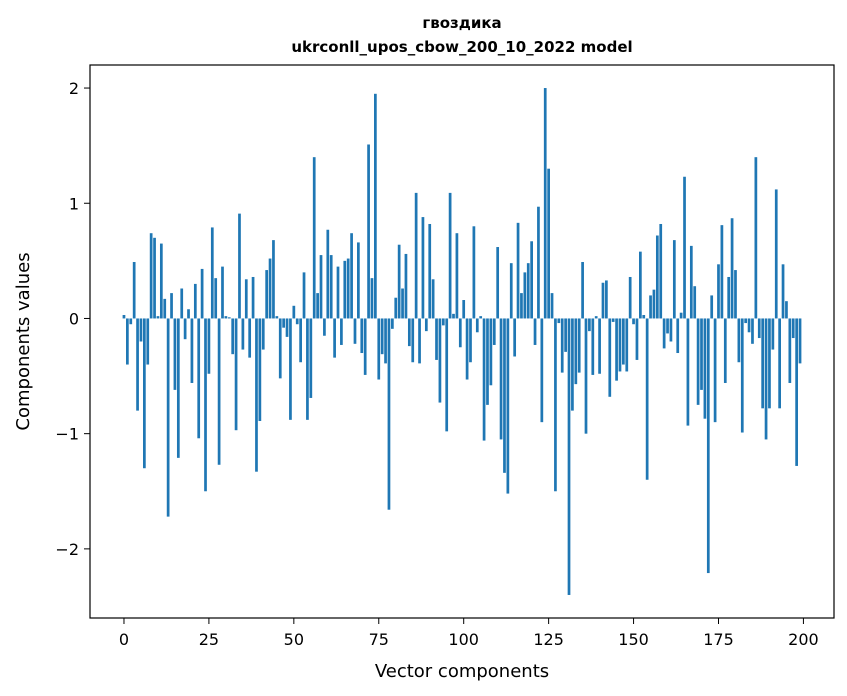  What do you see at coordinates (67, 549) in the screenshot?
I see `y-tick-label: −2` at bounding box center [67, 549].